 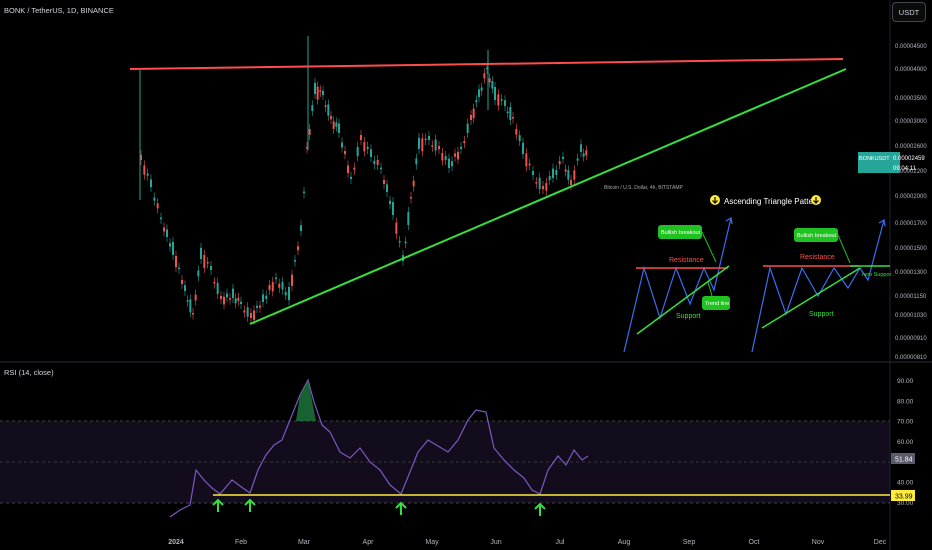 What do you see at coordinates (911, 358) in the screenshot?
I see `price-axis-tick: 0.00000810` at bounding box center [911, 358].